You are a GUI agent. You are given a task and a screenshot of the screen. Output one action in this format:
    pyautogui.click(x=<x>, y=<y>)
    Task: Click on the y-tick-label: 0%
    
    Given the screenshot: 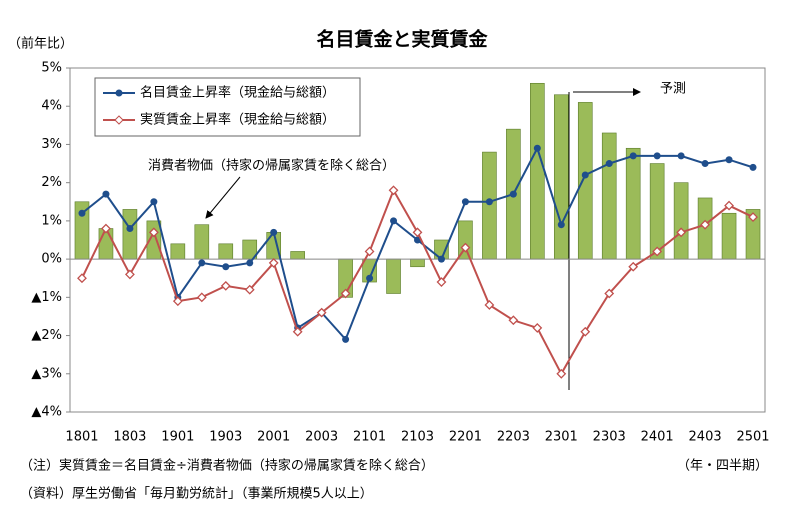 What is the action you would take?
    pyautogui.click(x=51, y=259)
    